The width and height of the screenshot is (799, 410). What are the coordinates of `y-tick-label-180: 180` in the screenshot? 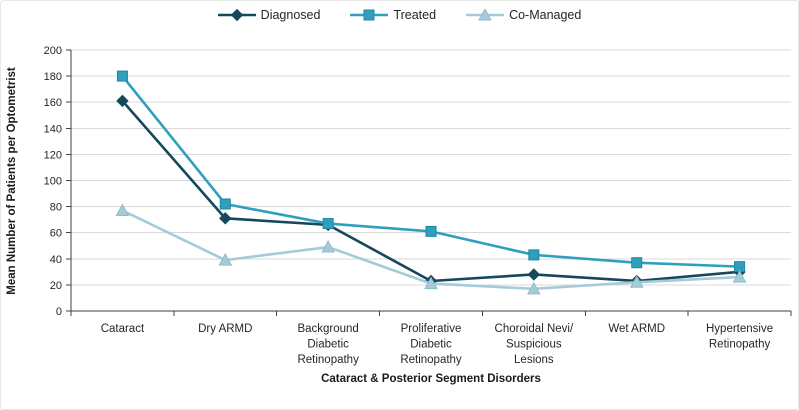 It's located at (53, 77).